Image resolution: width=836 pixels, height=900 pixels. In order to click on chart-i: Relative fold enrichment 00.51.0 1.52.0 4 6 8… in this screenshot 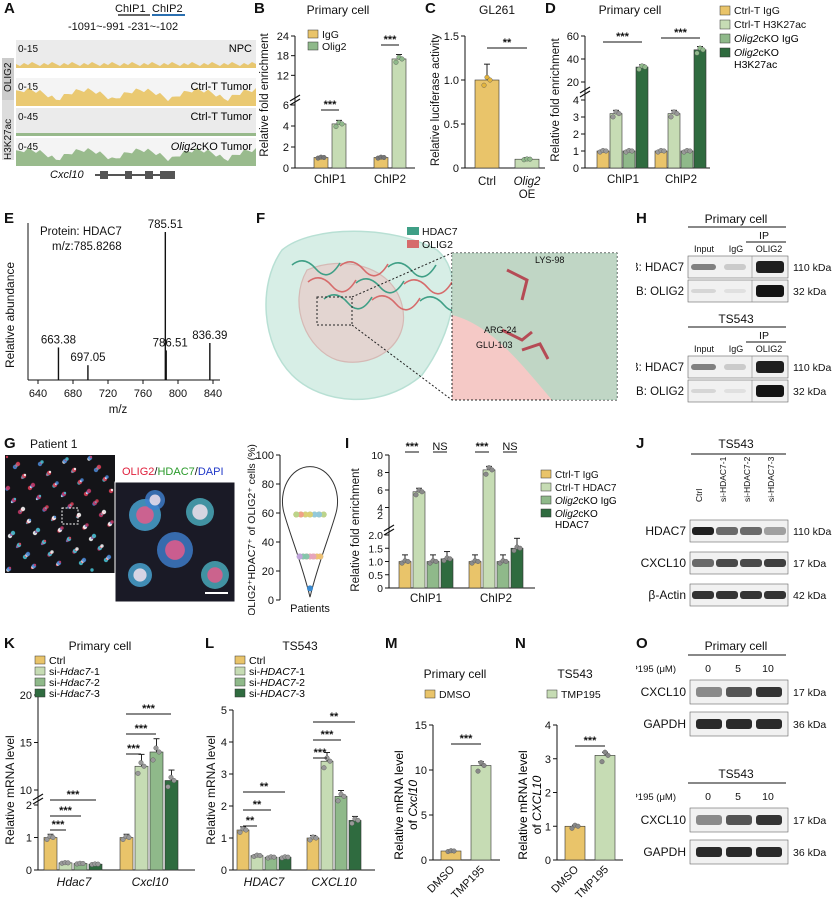, I will do `click(483, 523)`.